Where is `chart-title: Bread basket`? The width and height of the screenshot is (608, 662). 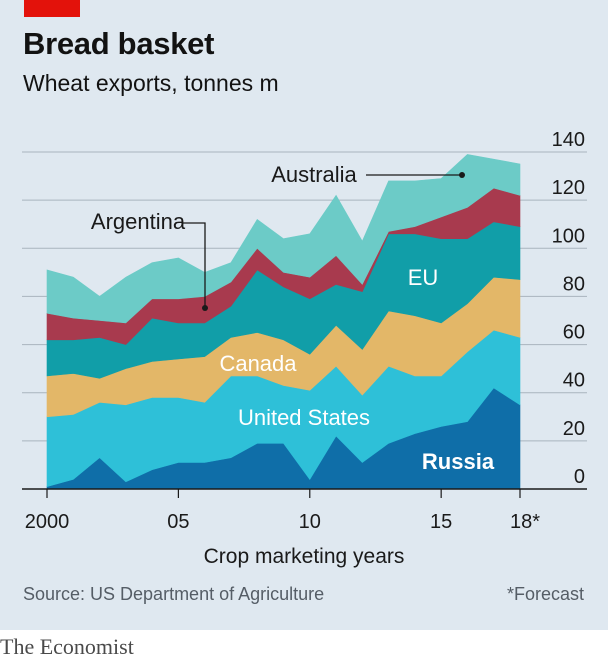 chart-title: Bread basket is located at coordinates (119, 43).